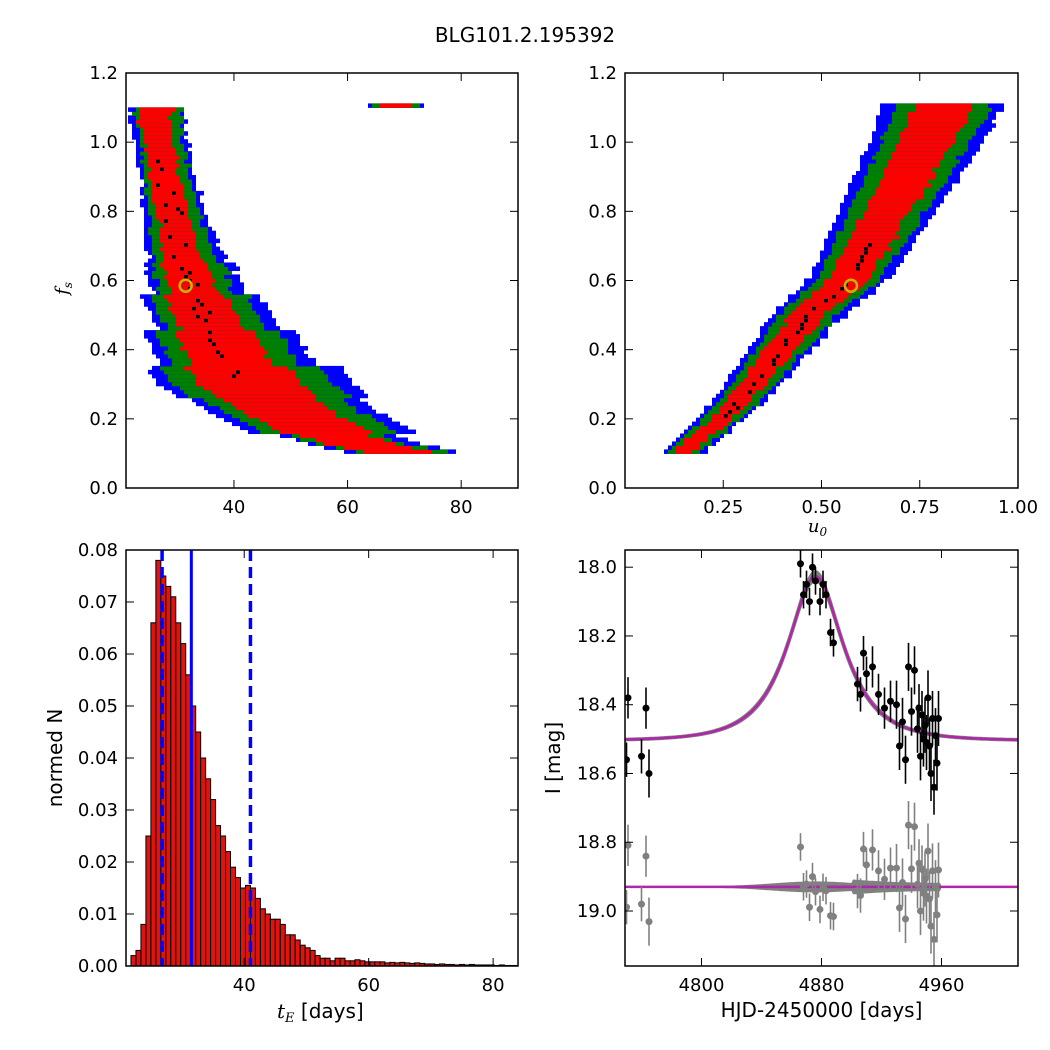 Image resolution: width=1050 pixels, height=1050 pixels. What do you see at coordinates (702, 985) in the screenshot?
I see `x-tick-label: 4800` at bounding box center [702, 985].